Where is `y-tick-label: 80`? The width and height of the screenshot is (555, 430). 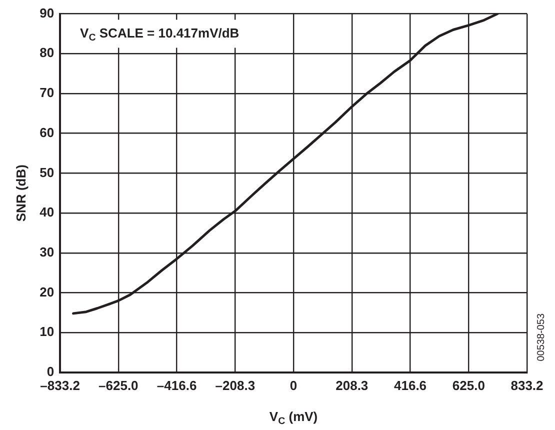 y-tick-label: 80 is located at coordinates (47, 52).